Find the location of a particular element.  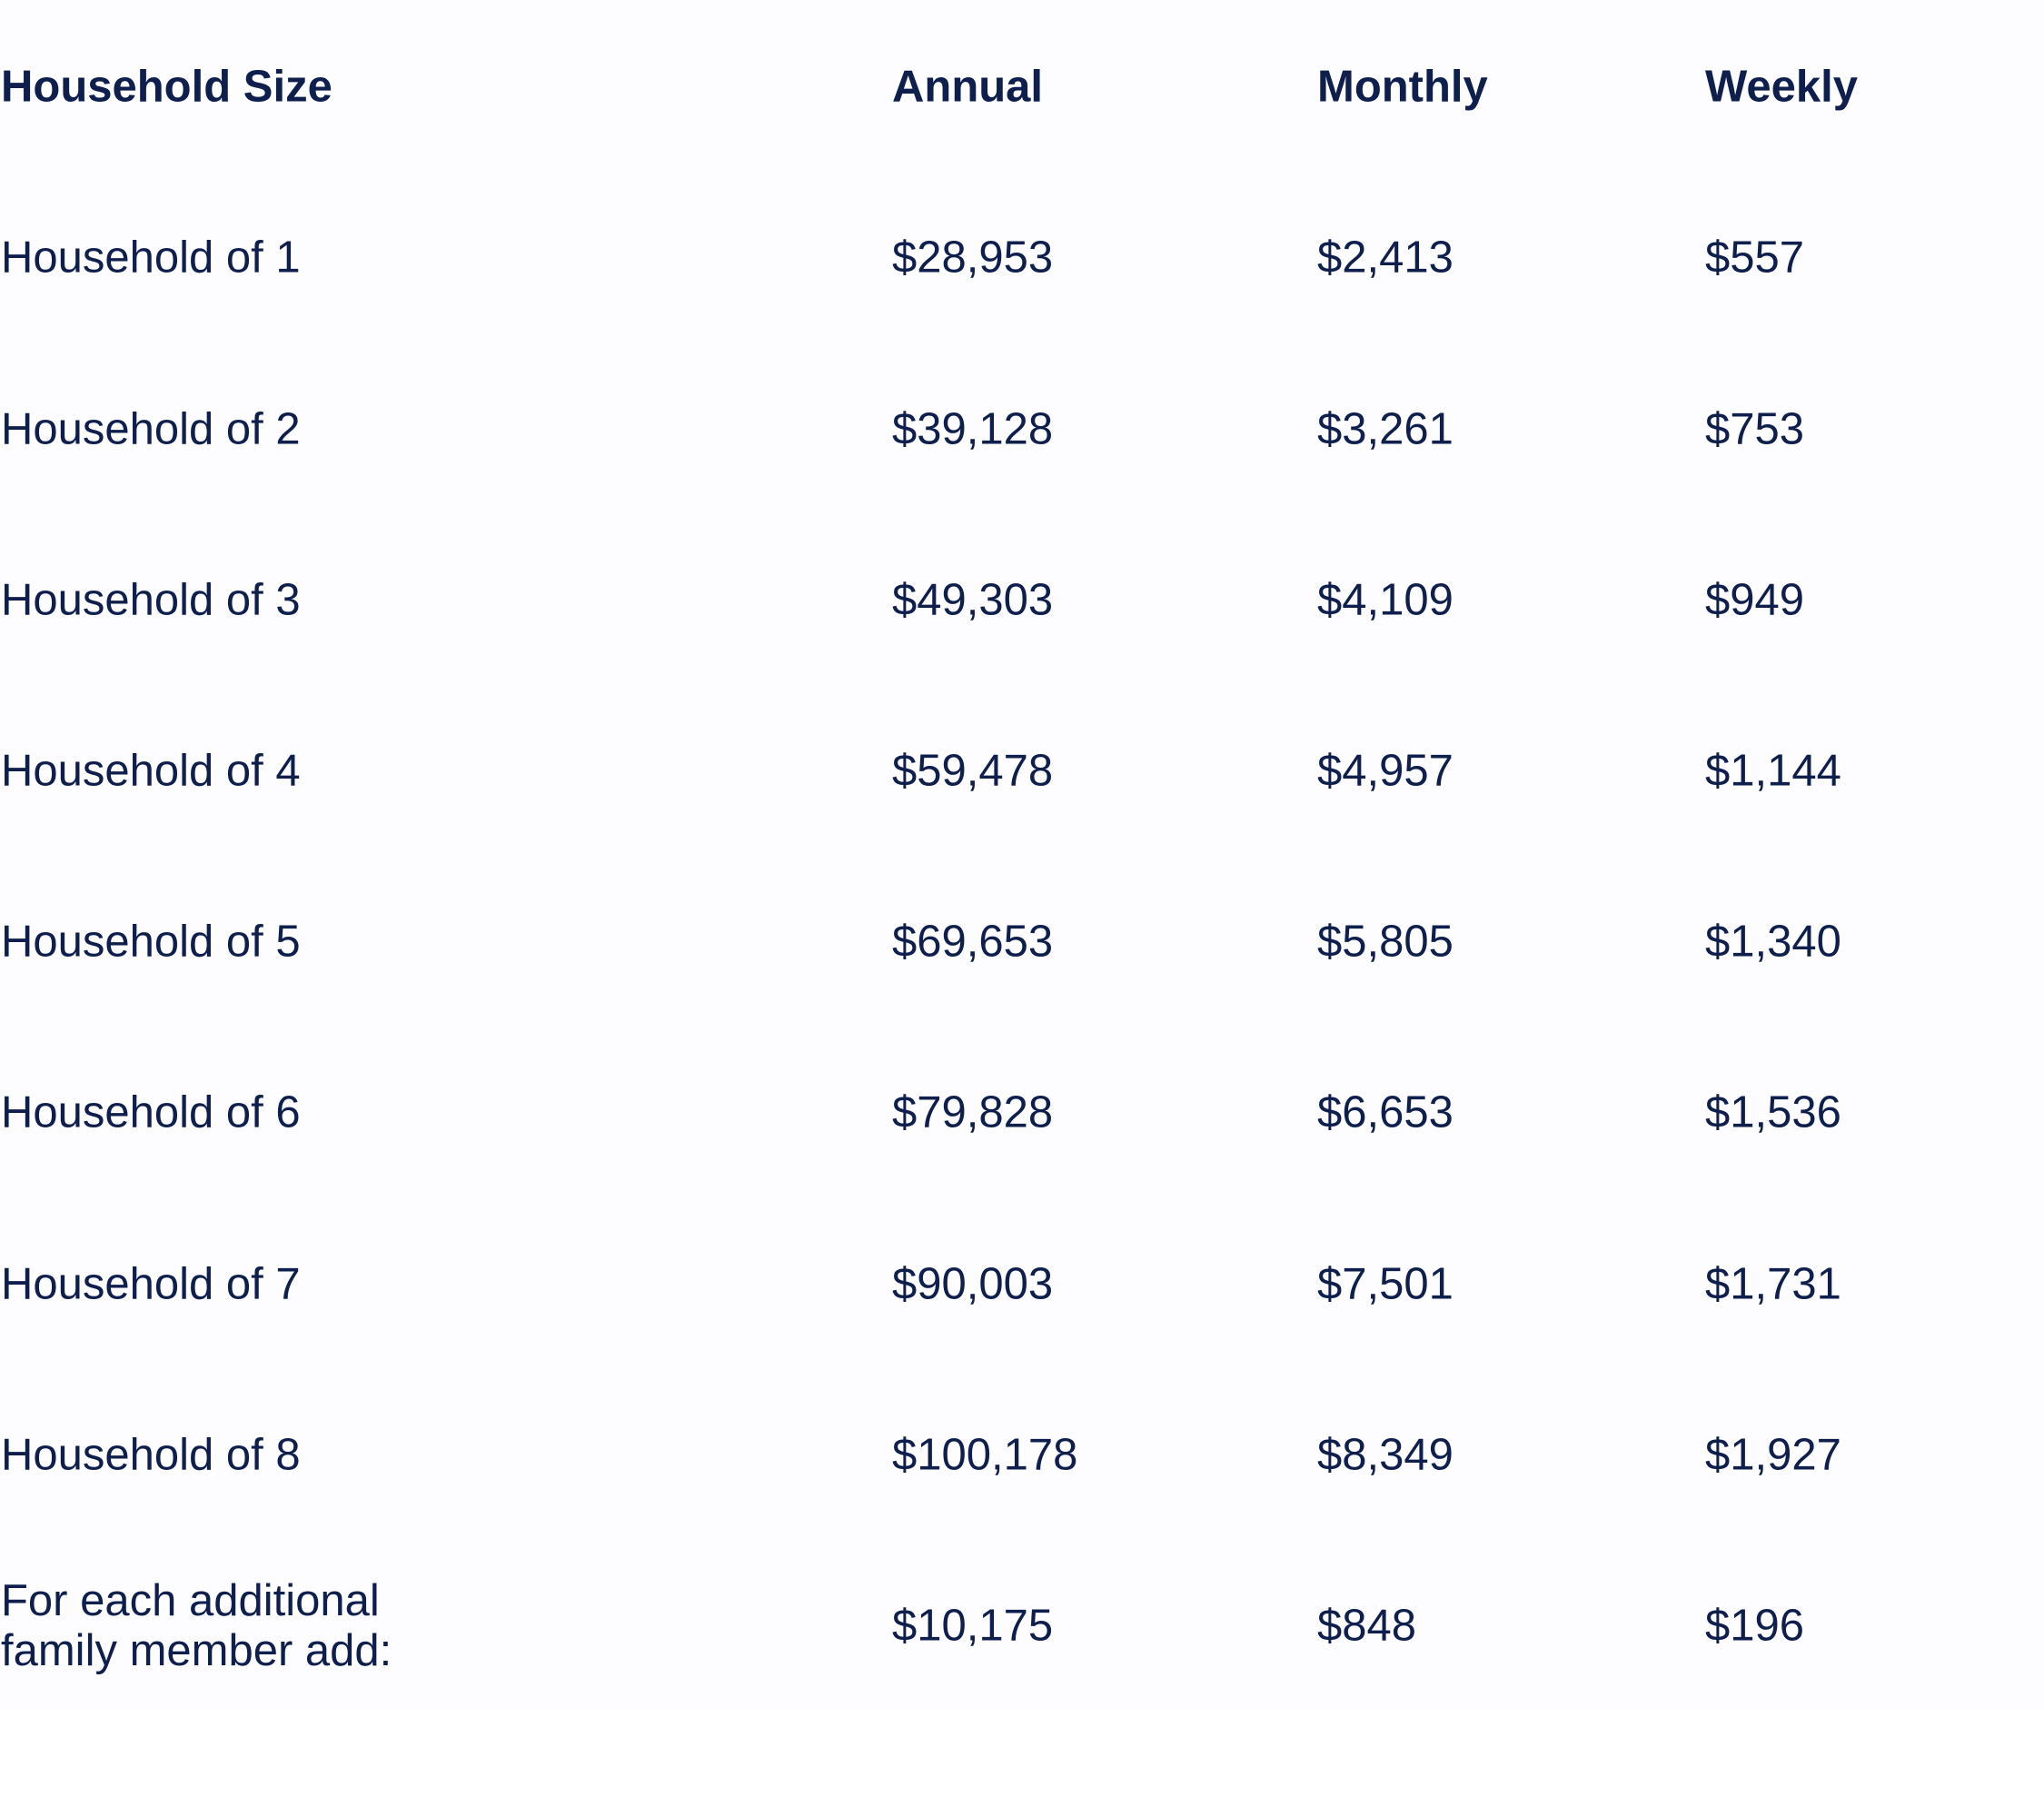

monthly-cell: $4,109 is located at coordinates (1386, 600).